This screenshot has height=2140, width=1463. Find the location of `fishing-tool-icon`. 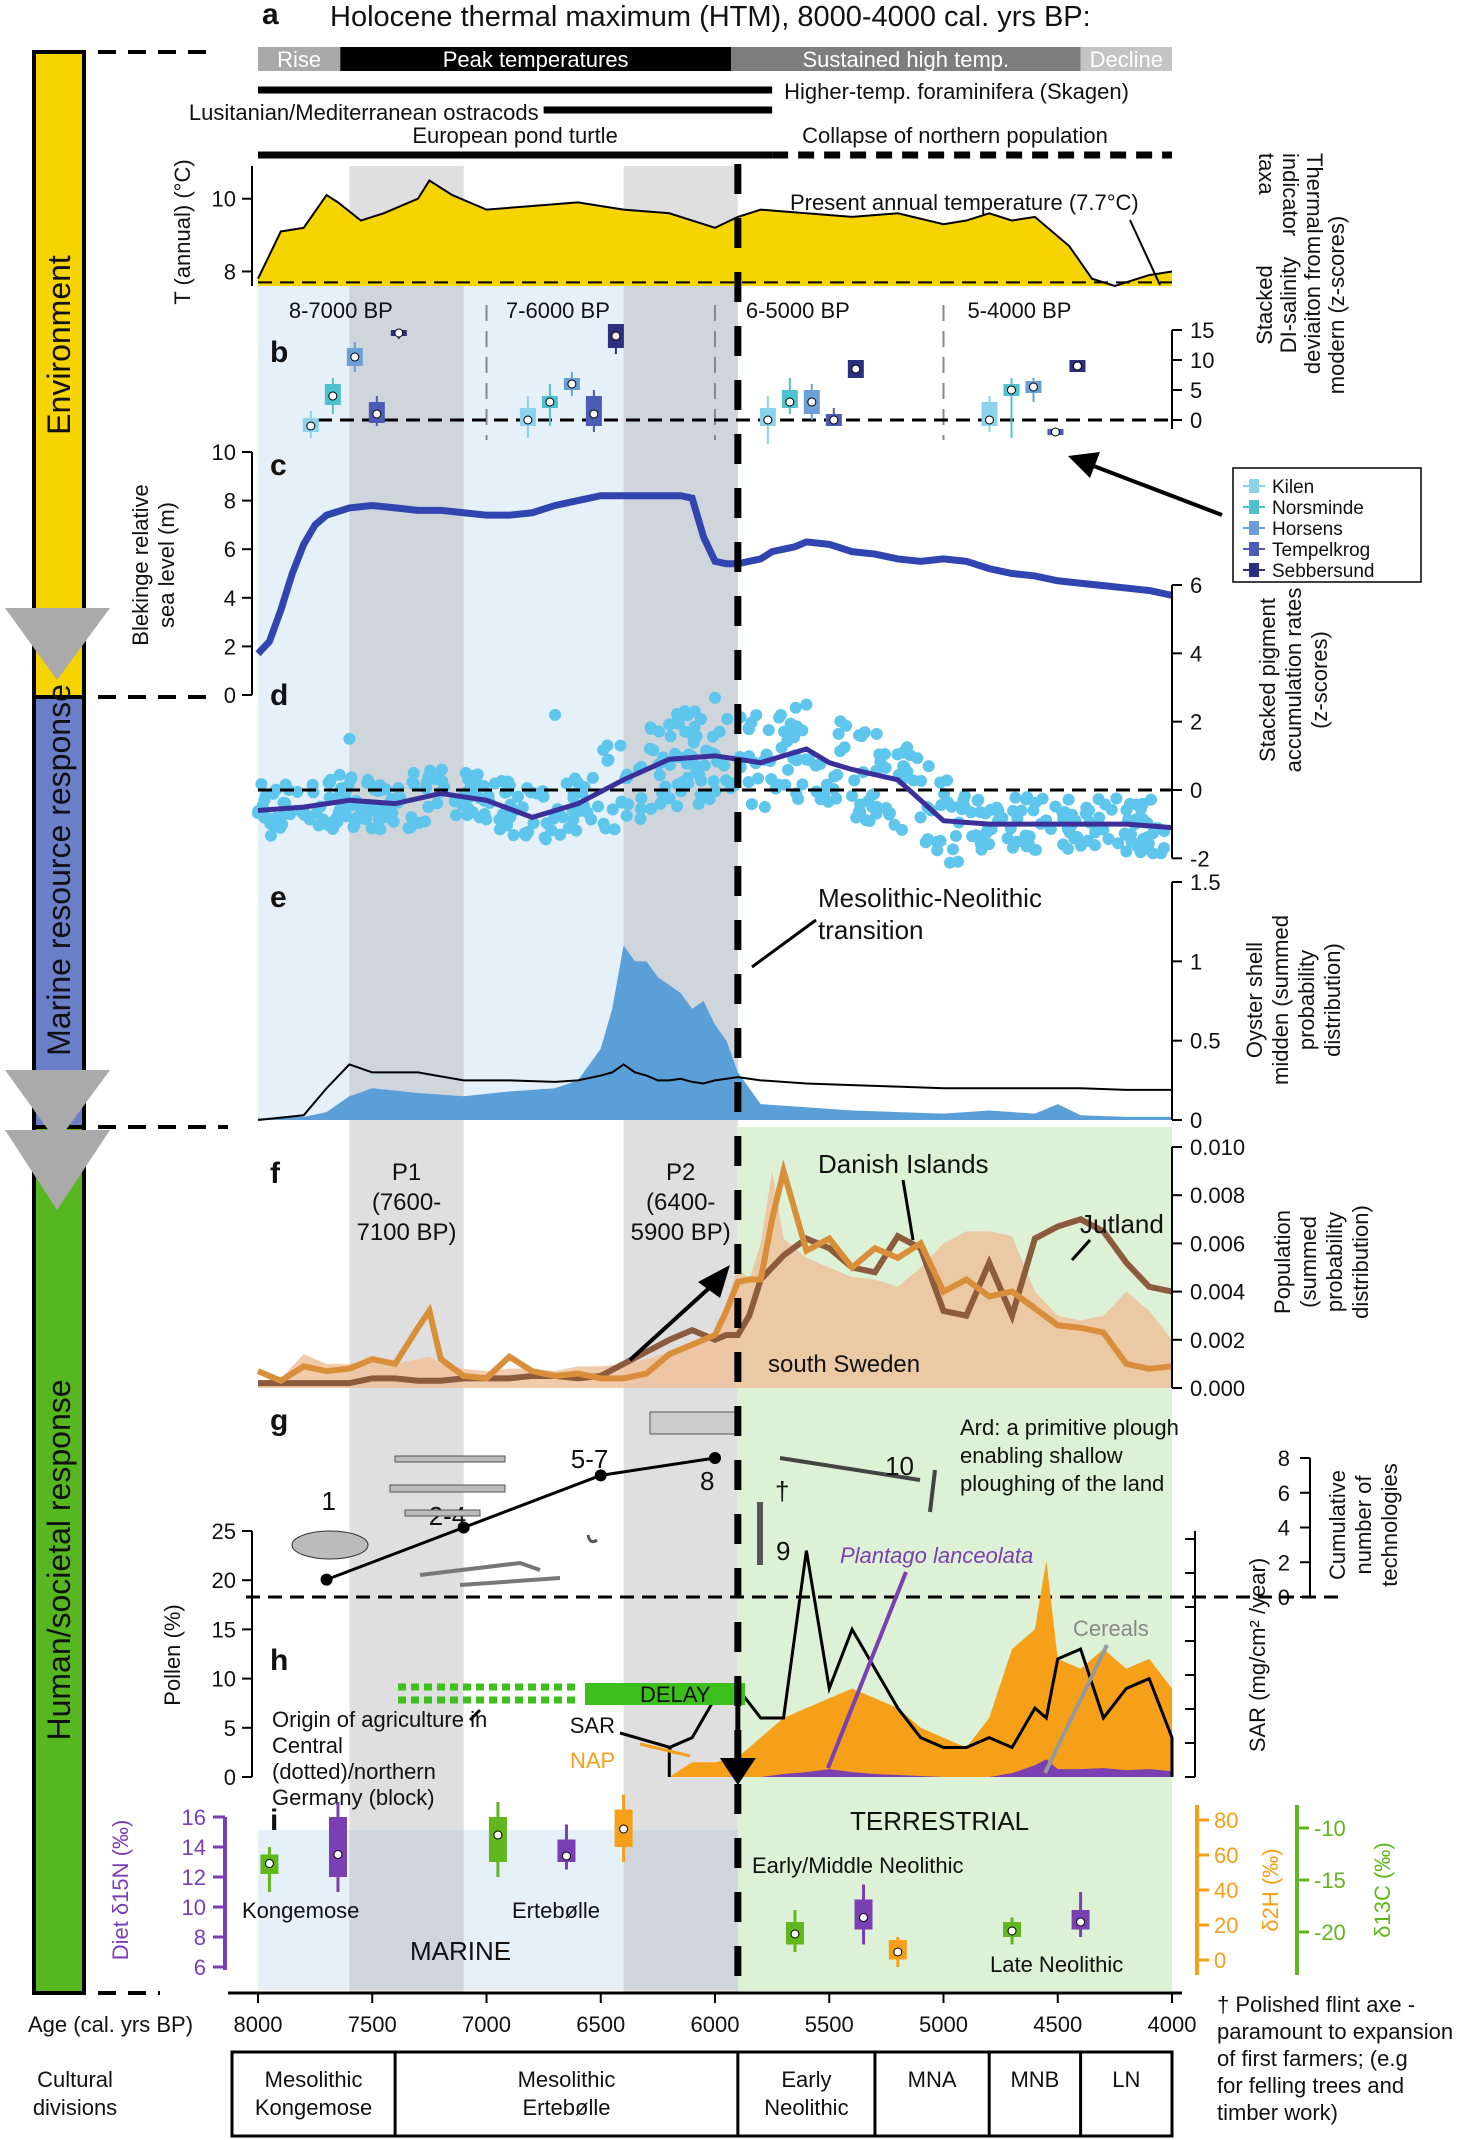

fishing-tool-icon is located at coordinates (490, 1573).